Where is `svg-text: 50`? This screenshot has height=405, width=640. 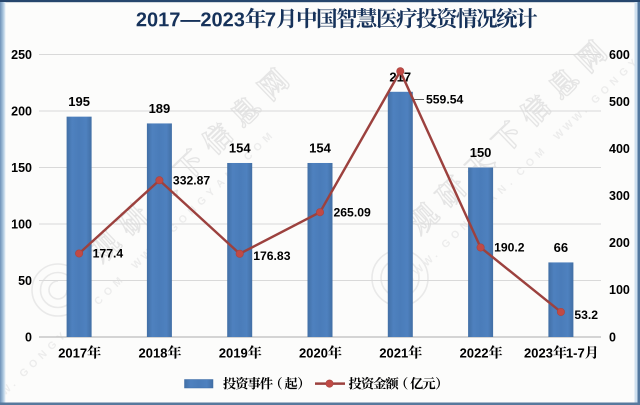
svg-text: 50 is located at coordinates (25, 281).